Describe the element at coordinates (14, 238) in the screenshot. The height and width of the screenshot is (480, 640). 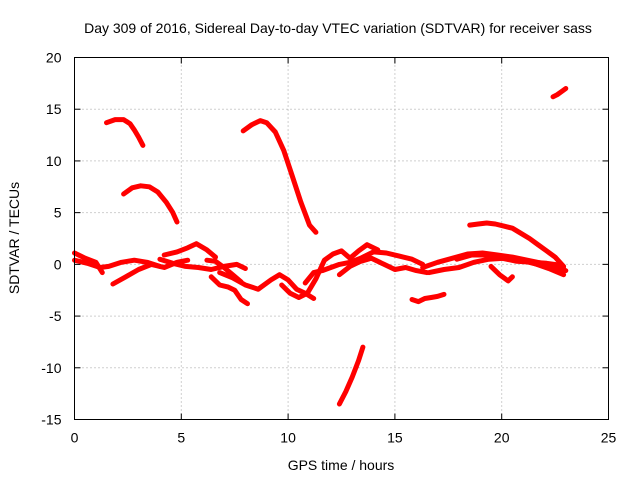
I see `y-axis-label: SDTVAR / TECUs` at that location.